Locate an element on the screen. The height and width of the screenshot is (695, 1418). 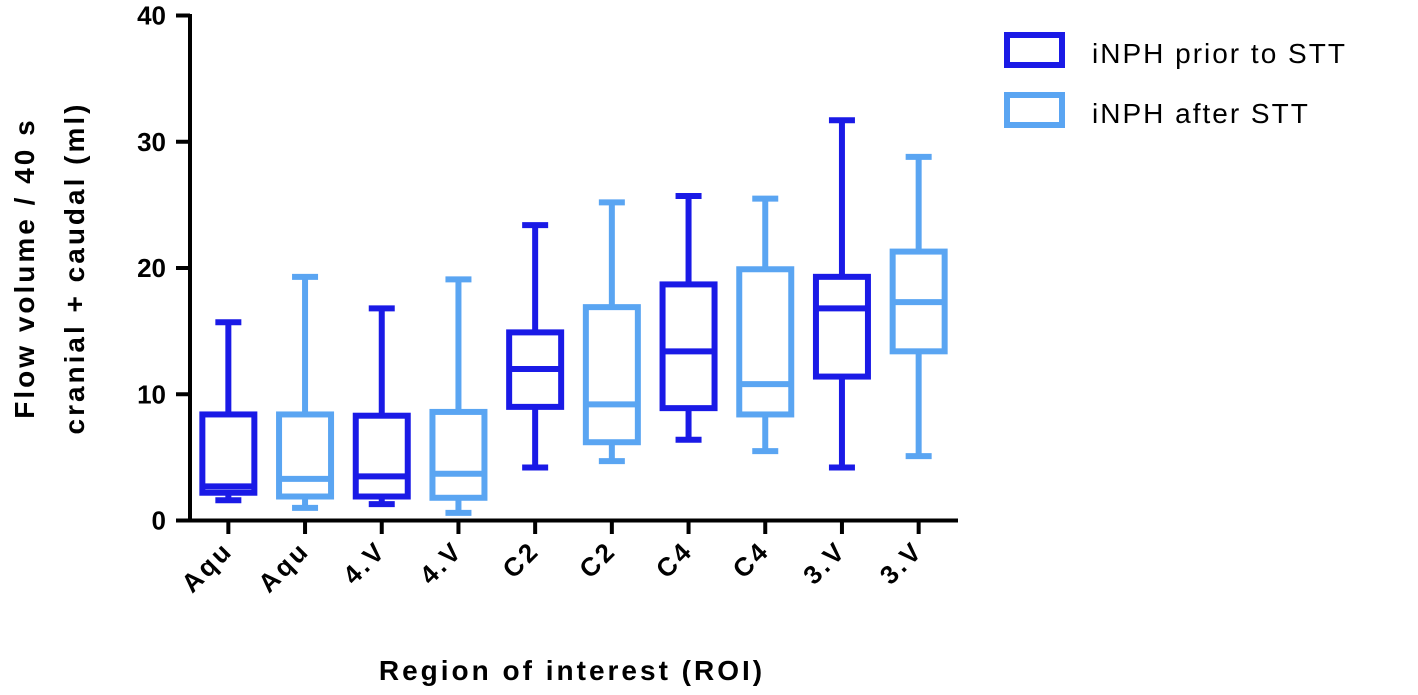
legend-label-after: iNPH after STT is located at coordinates (1201, 113).